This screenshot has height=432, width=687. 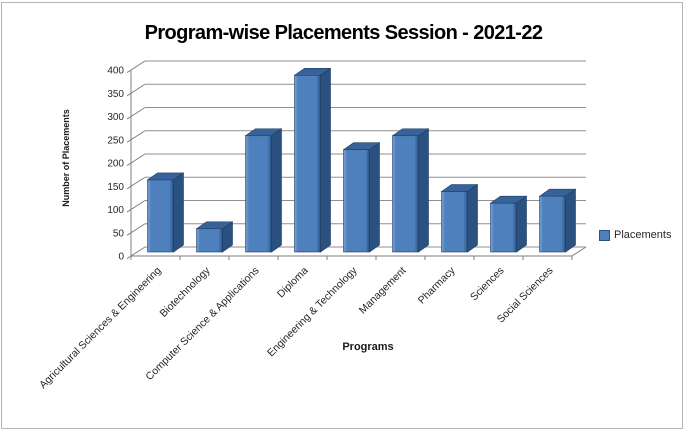 I want to click on x-category-label: Pharmacy, so click(x=437, y=285).